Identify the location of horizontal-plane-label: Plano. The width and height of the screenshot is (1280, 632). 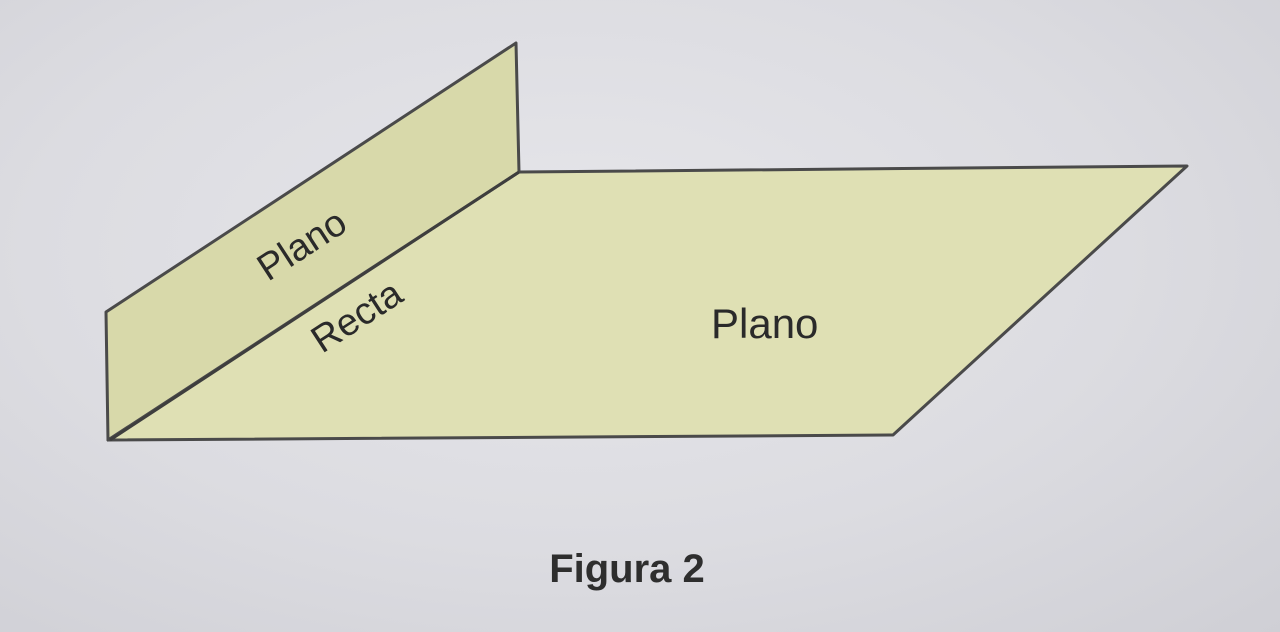
(764, 323).